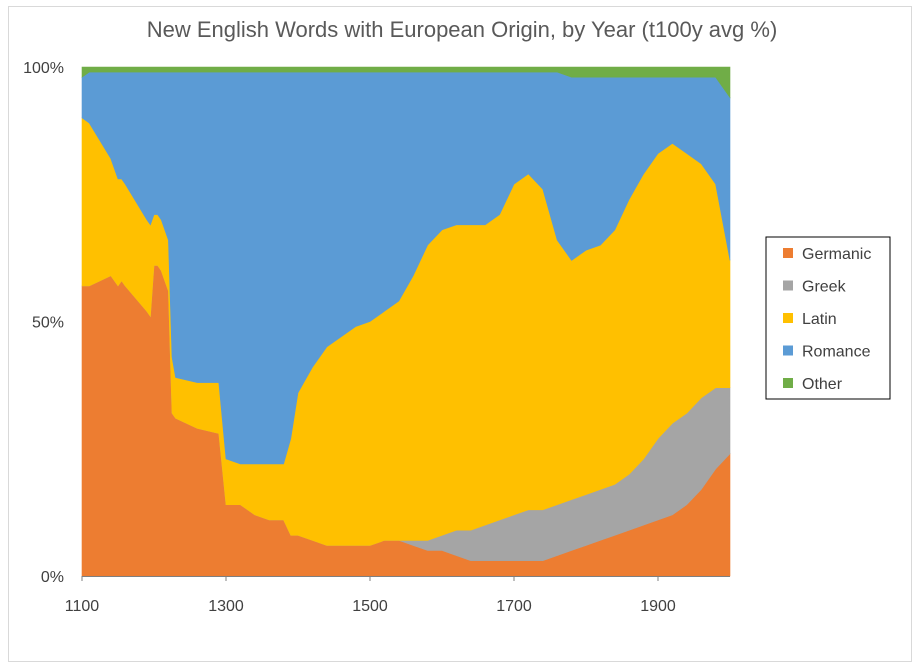  What do you see at coordinates (370, 606) in the screenshot?
I see `x-tick-label: 1500` at bounding box center [370, 606].